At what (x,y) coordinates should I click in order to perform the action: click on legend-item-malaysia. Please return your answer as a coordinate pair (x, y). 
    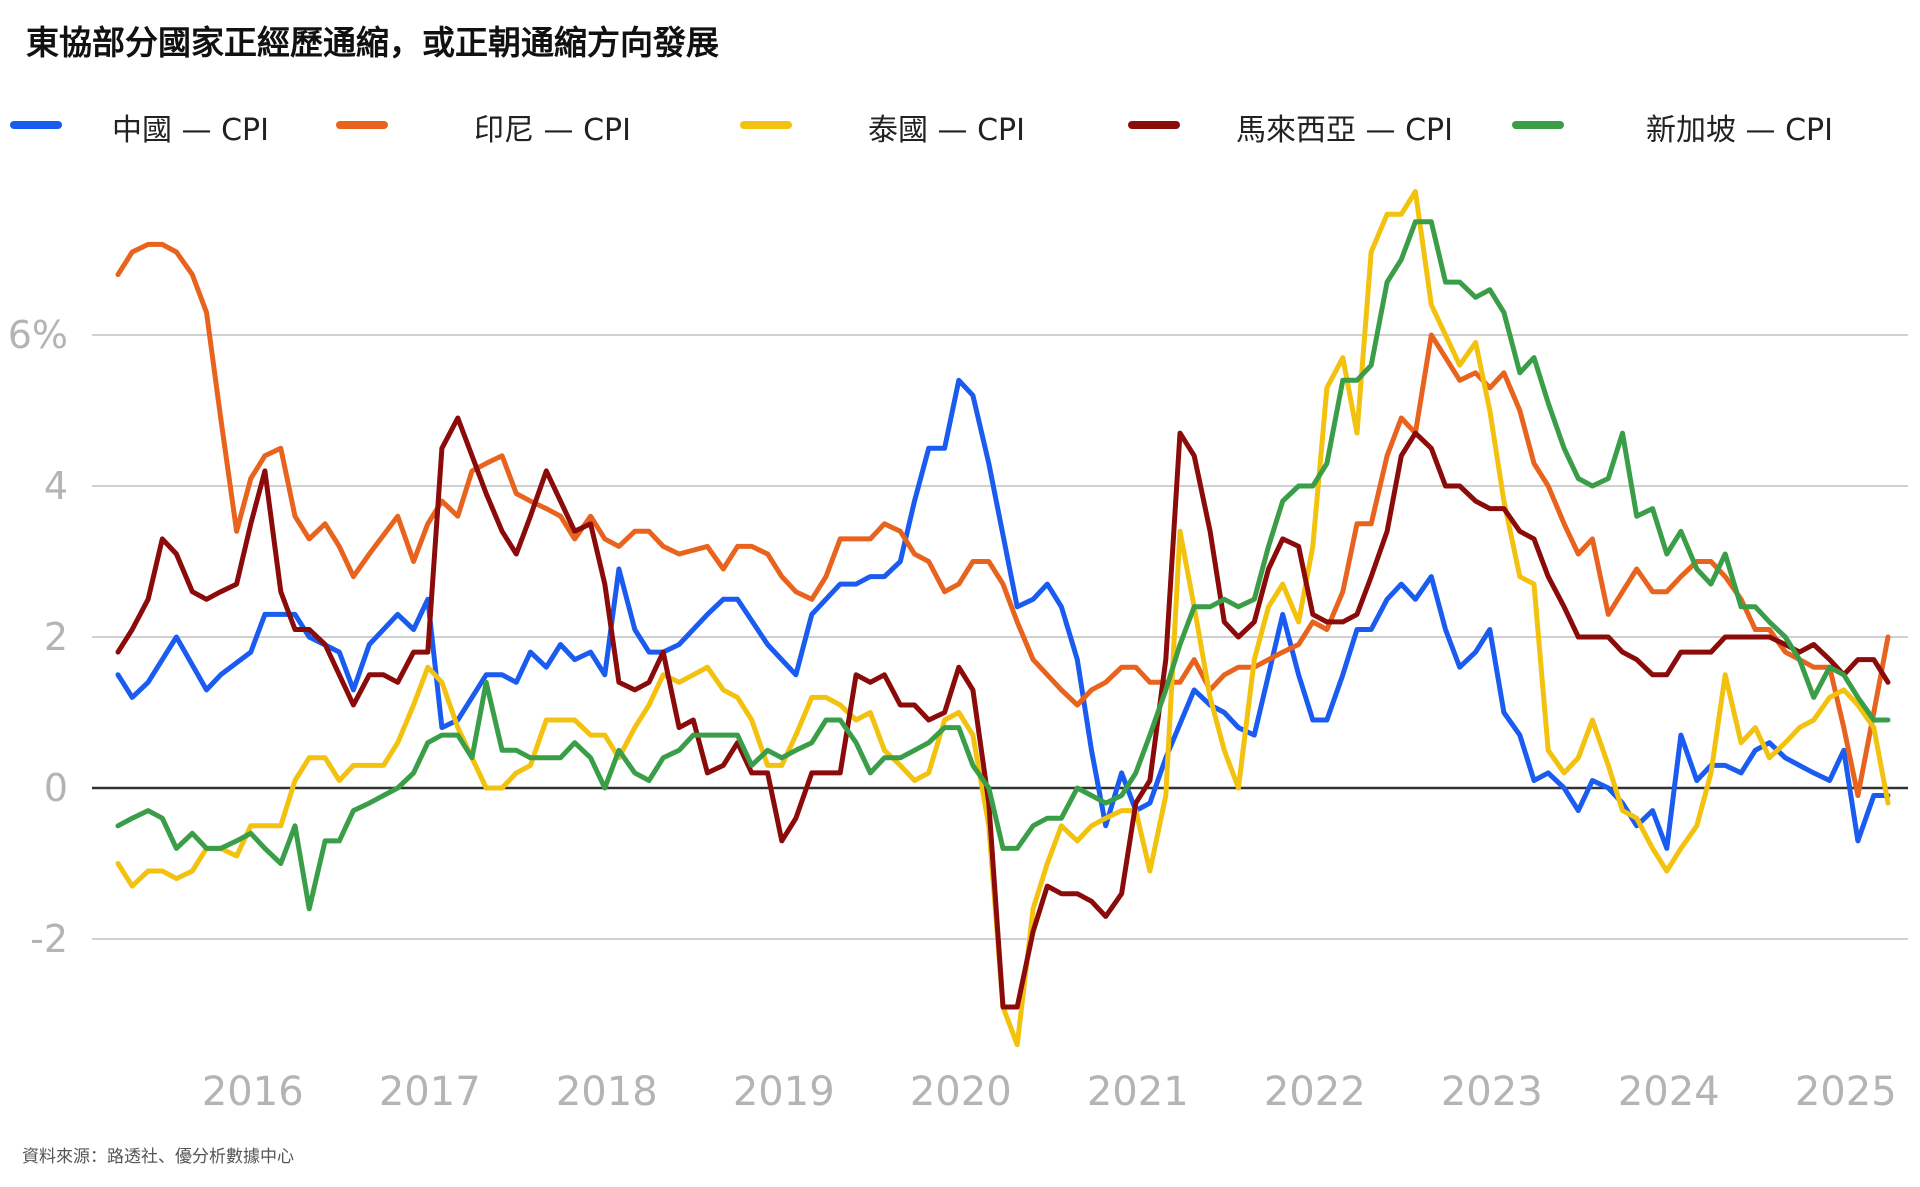
    Looking at the image, I should click on (1154, 125).